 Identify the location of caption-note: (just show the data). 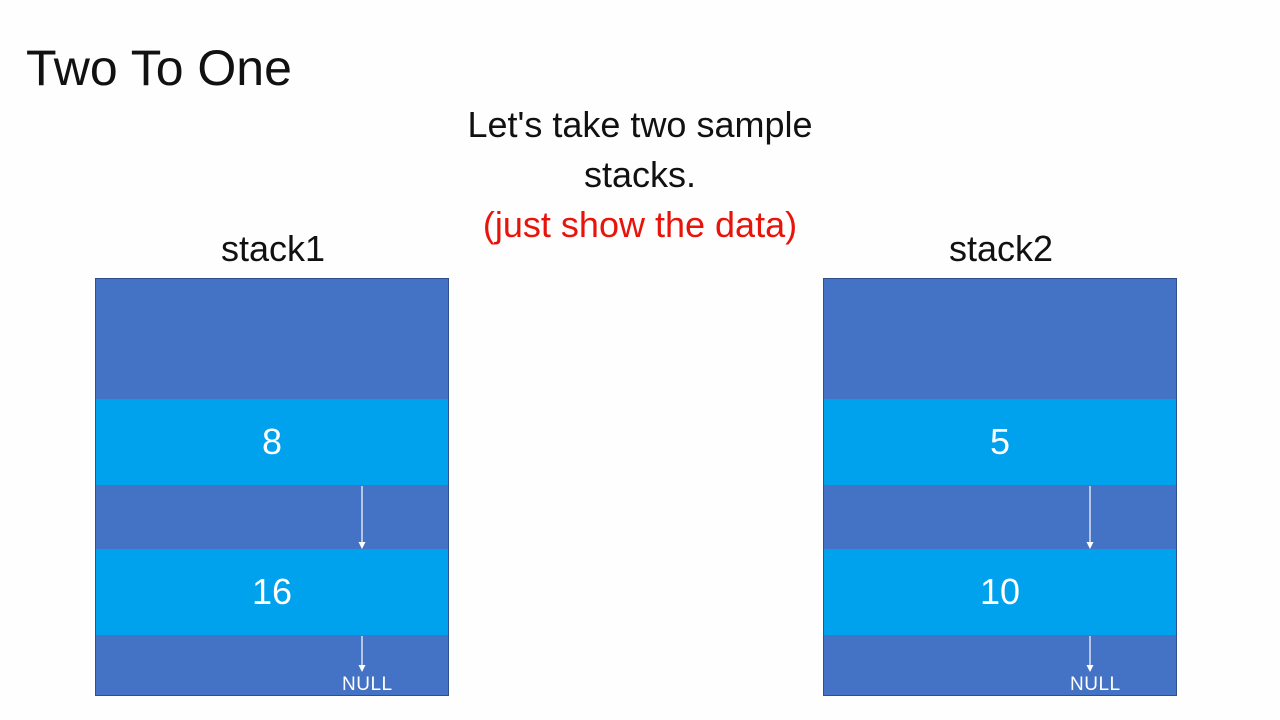
(640, 224).